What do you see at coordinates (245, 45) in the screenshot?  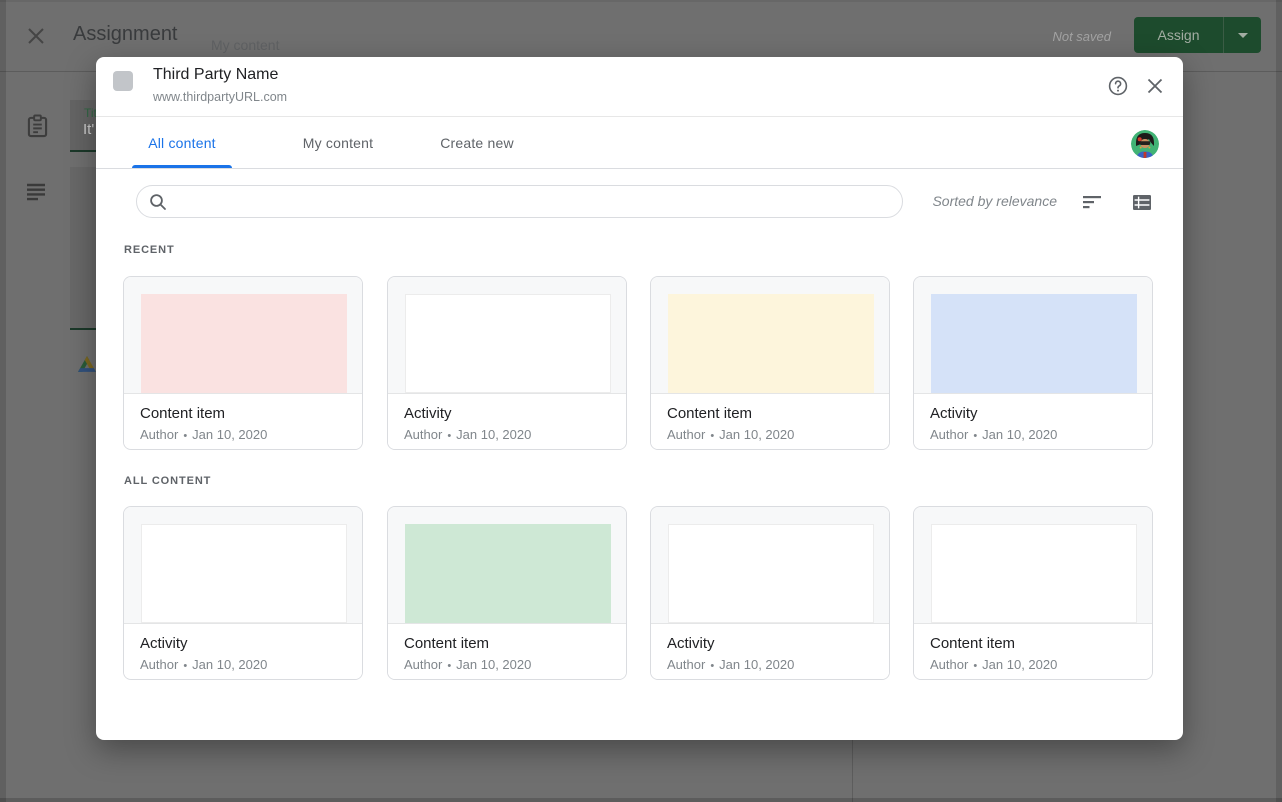 I see `ghost-text: My content` at bounding box center [245, 45].